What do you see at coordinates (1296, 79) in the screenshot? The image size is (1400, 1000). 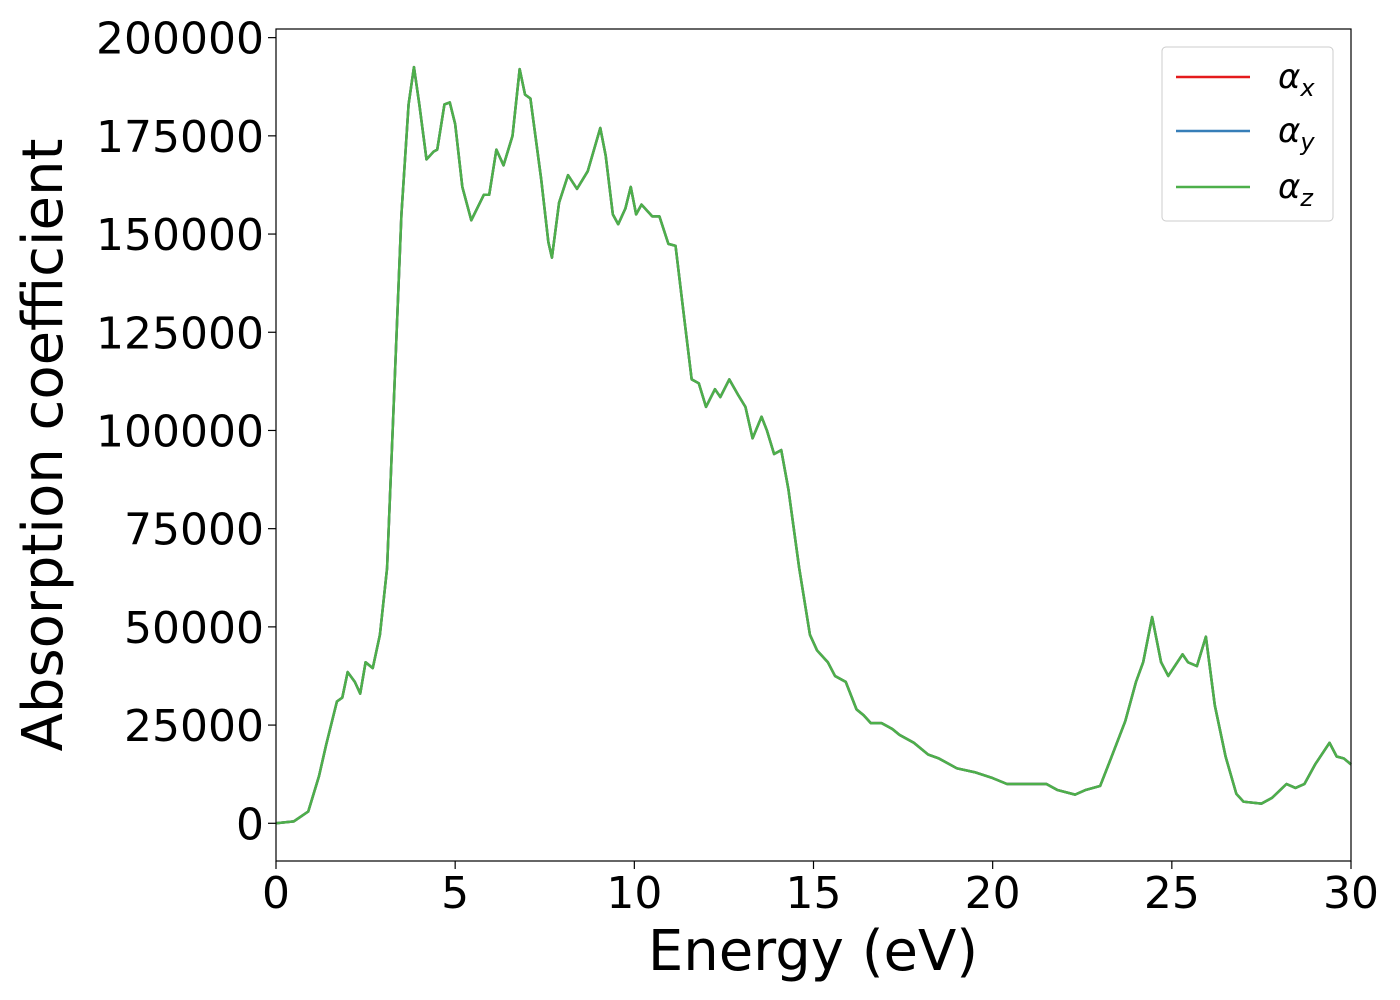 I see `legend-label: αx` at bounding box center [1296, 79].